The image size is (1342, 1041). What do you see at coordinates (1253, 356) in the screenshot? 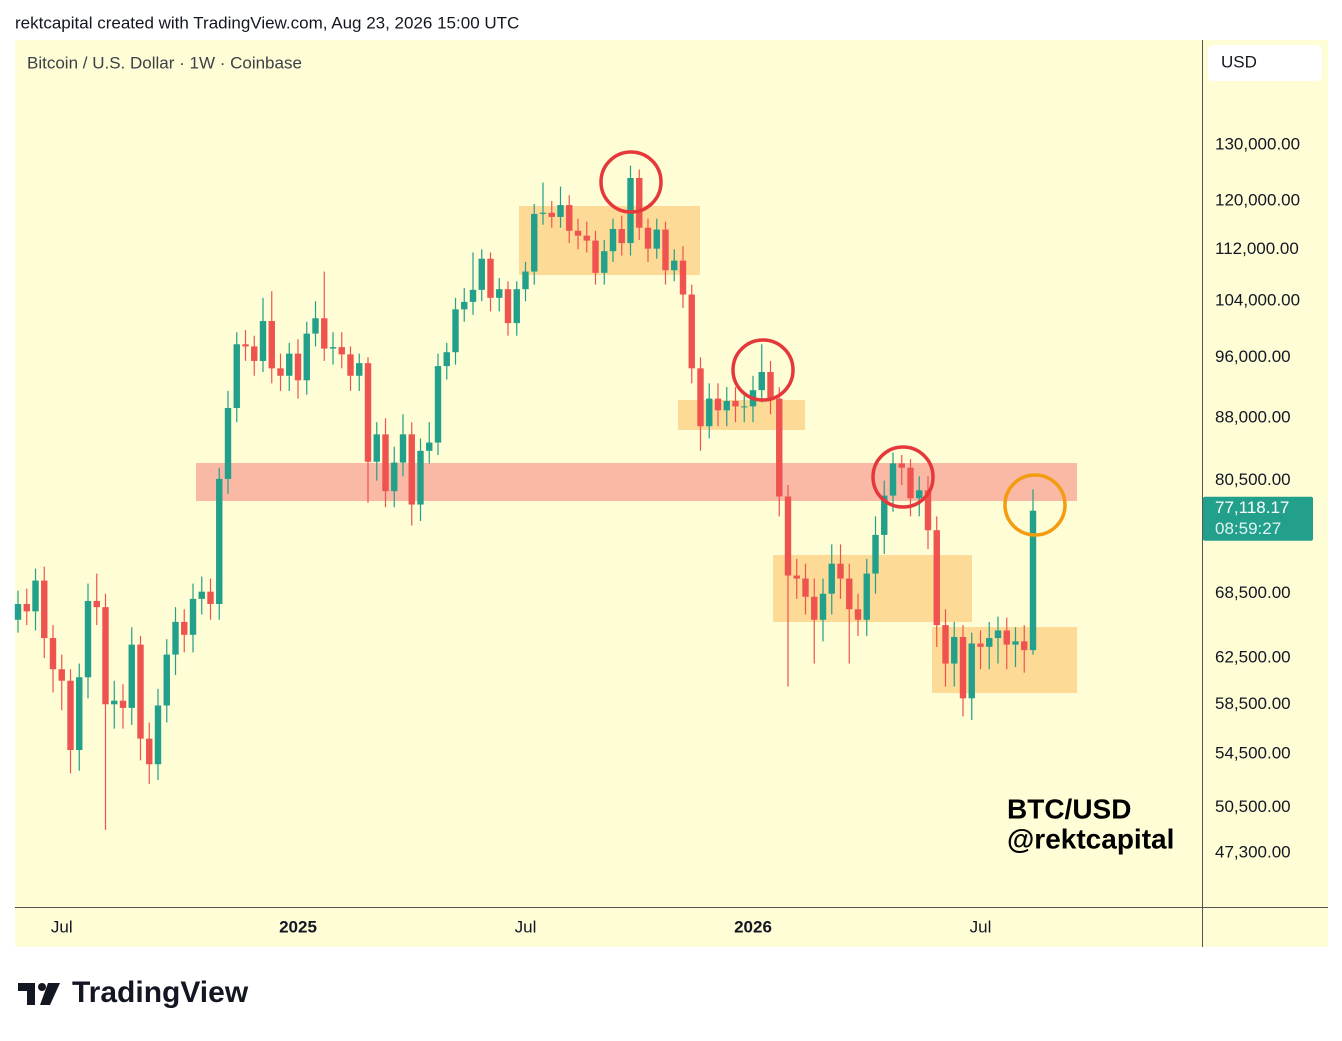
I see `y-tick-label: 96,000.00` at bounding box center [1253, 356].